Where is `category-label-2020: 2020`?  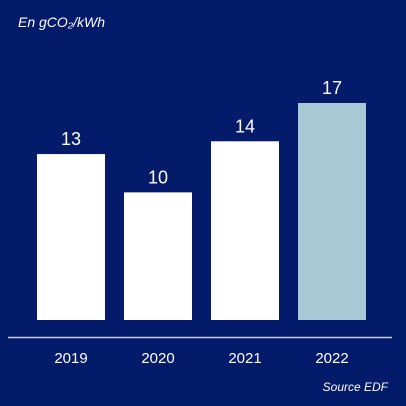 category-label-2020: 2020 is located at coordinates (157, 358).